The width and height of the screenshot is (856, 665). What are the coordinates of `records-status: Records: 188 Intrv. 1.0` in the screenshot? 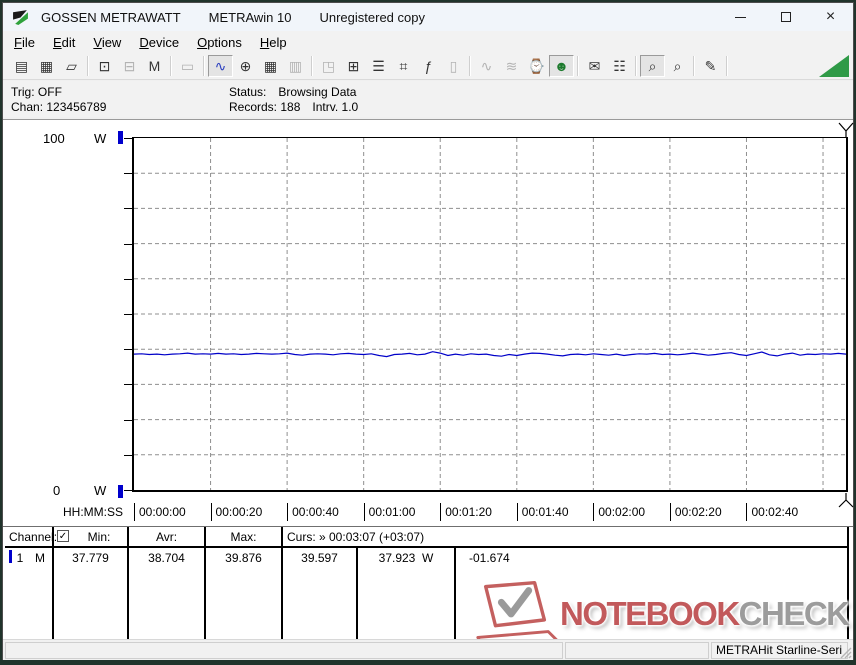 It's located at (294, 107).